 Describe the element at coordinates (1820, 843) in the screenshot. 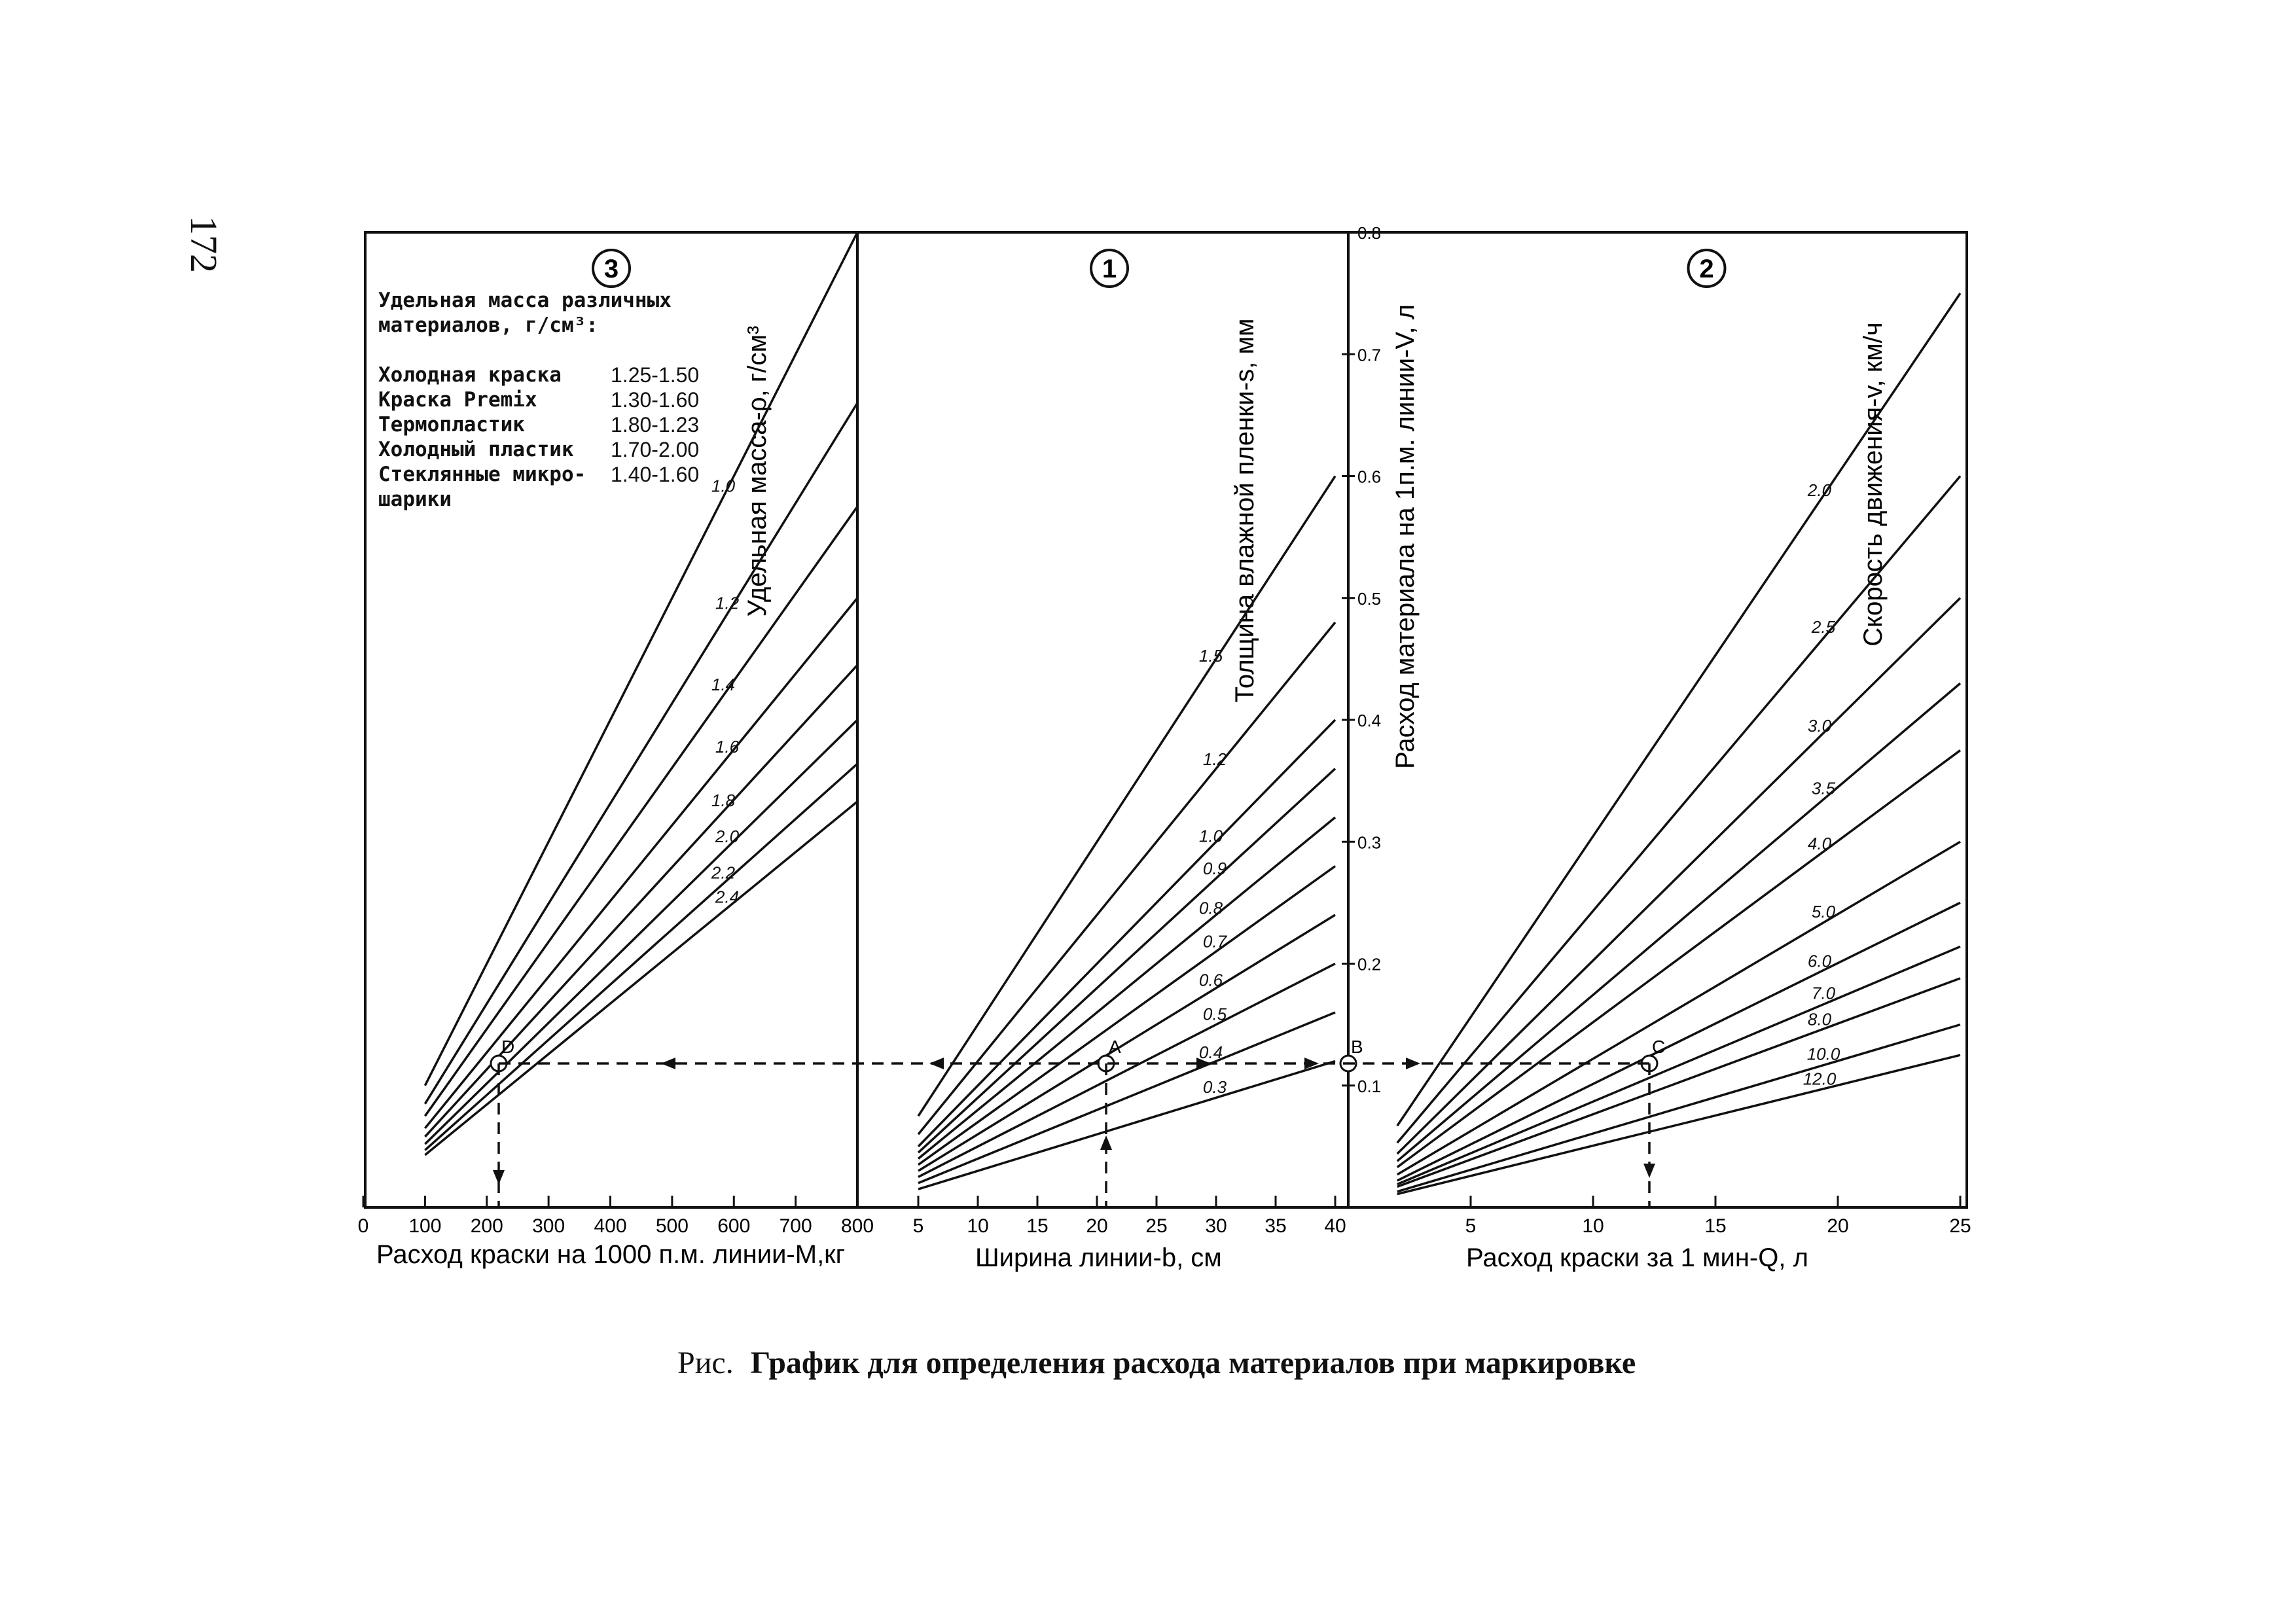

I see `series-label: 4.0` at that location.